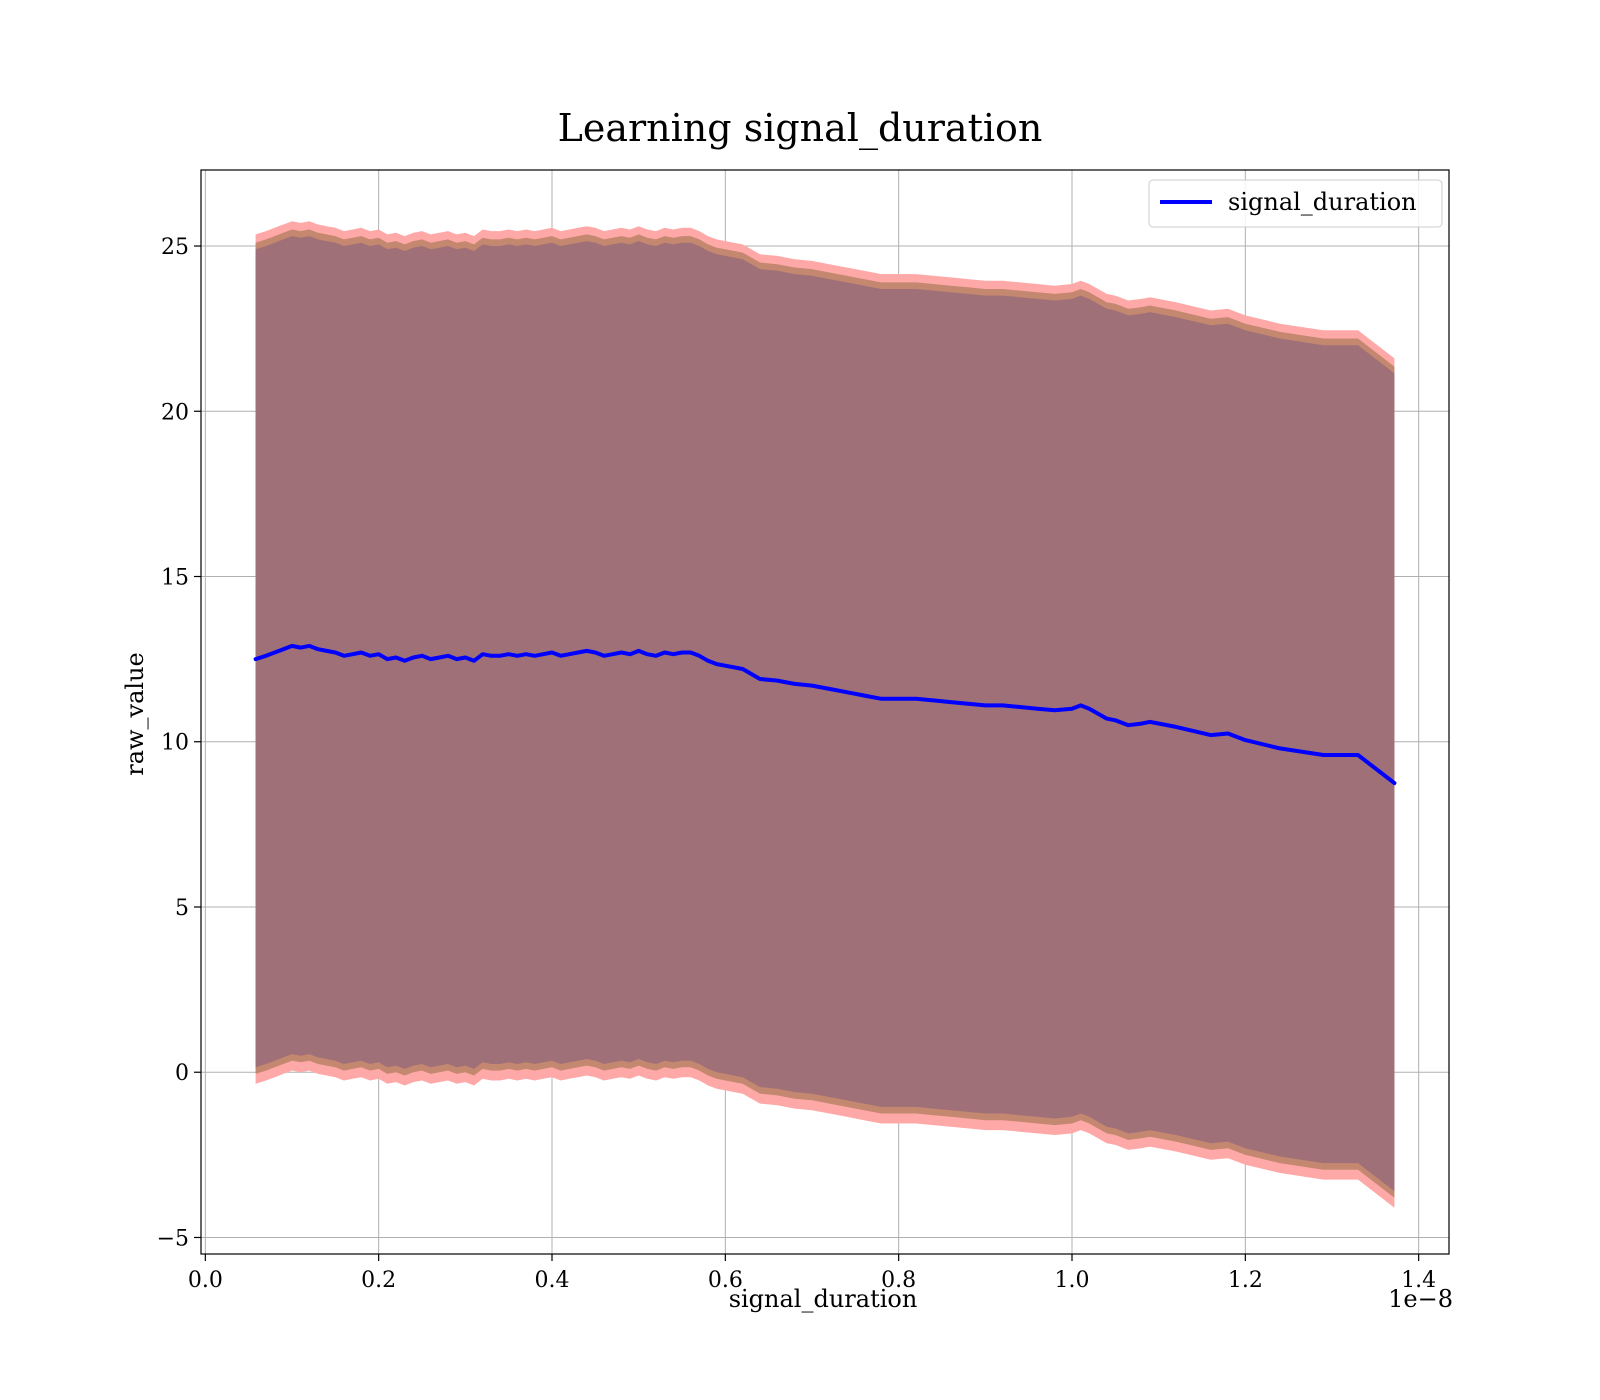 This screenshot has width=1600, height=1400. Describe the element at coordinates (175, 578) in the screenshot. I see `y-tick-label: 15` at that location.